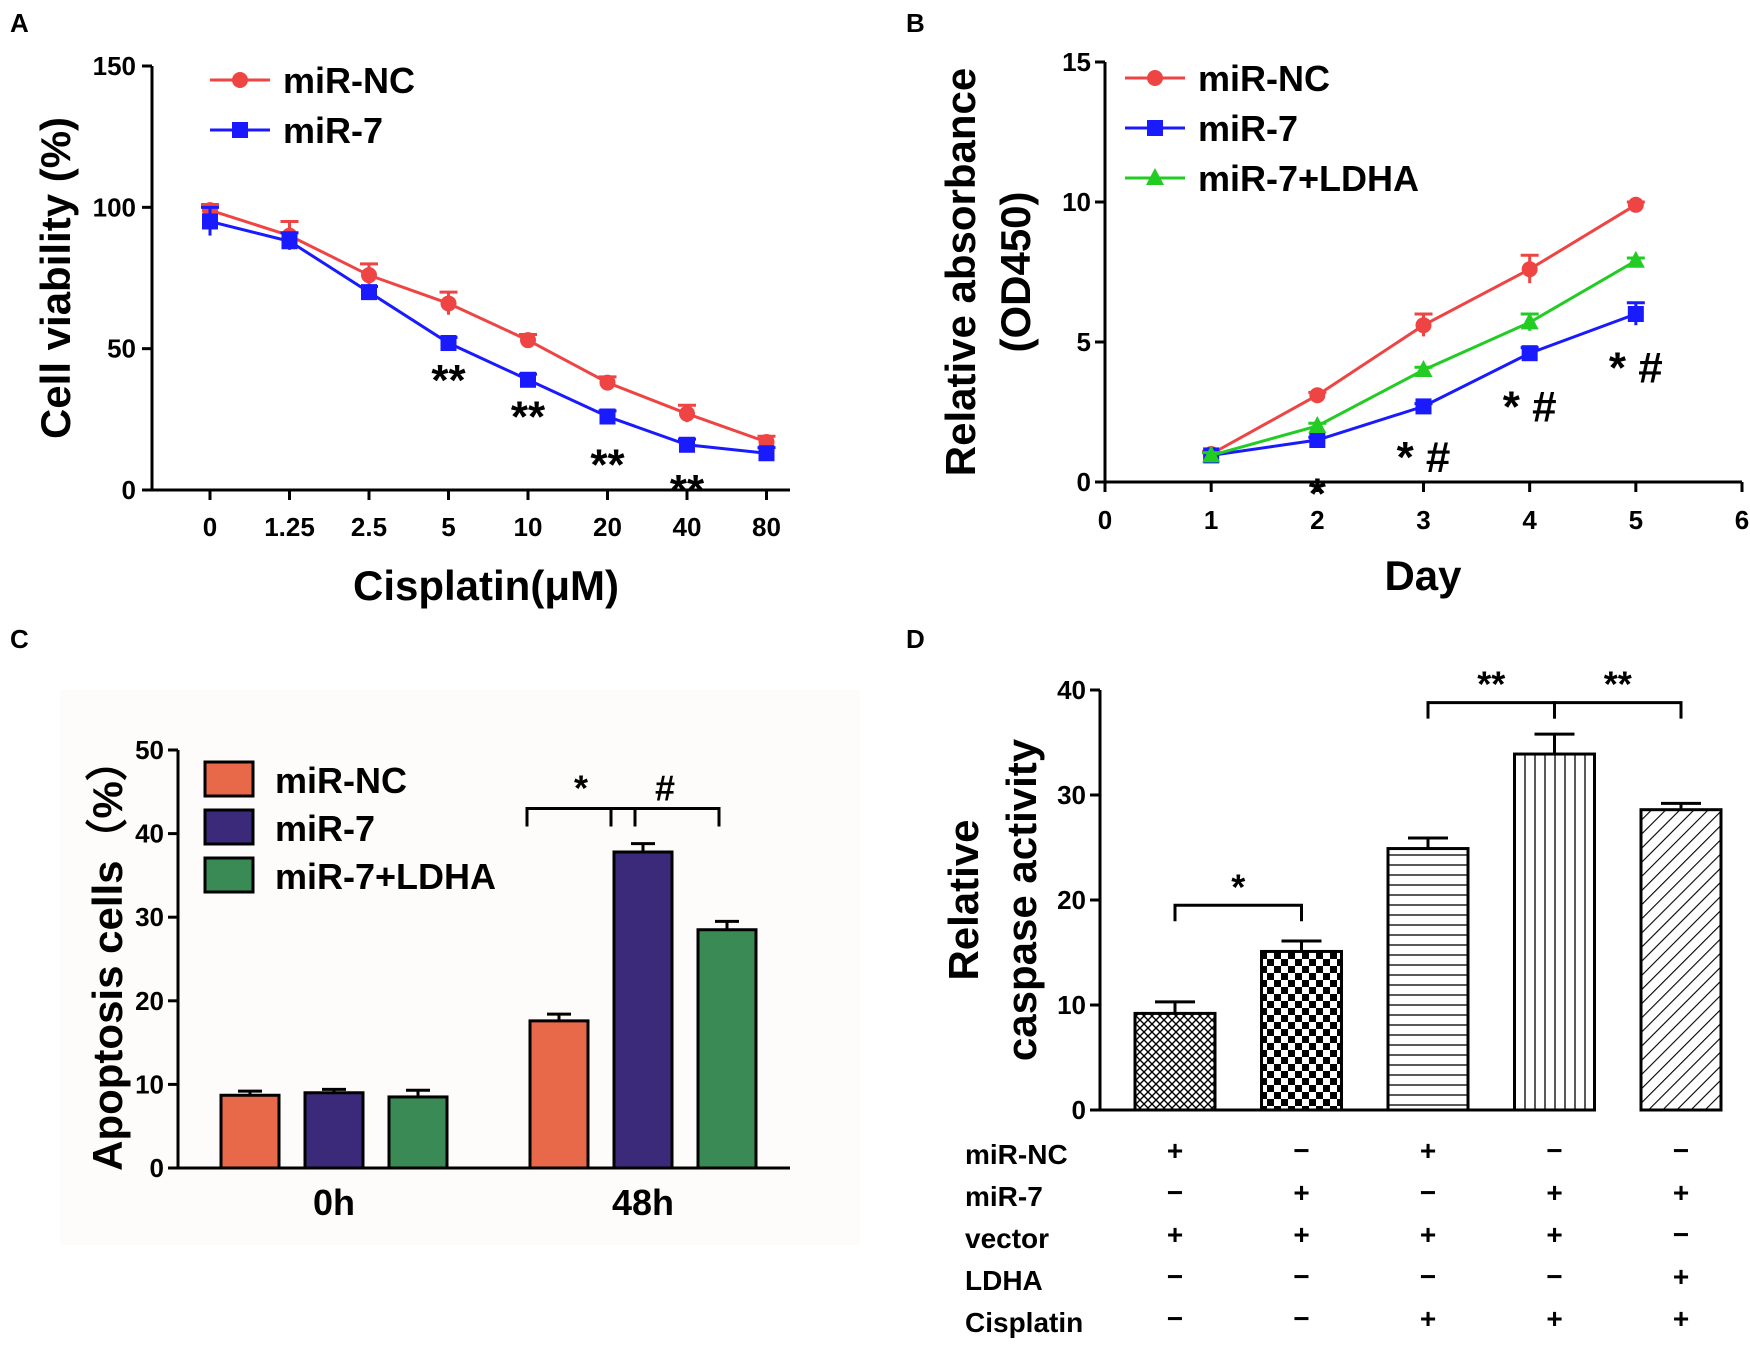  Describe the element at coordinates (915, 639) in the screenshot. I see `panel-letter-d: D` at that location.